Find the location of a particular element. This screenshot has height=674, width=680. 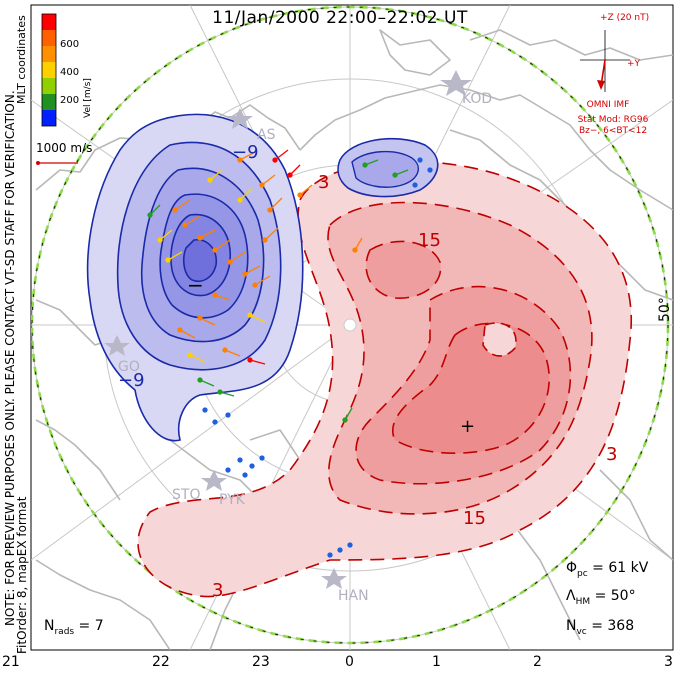

station-label-as: AS is located at coordinates (266, 135).